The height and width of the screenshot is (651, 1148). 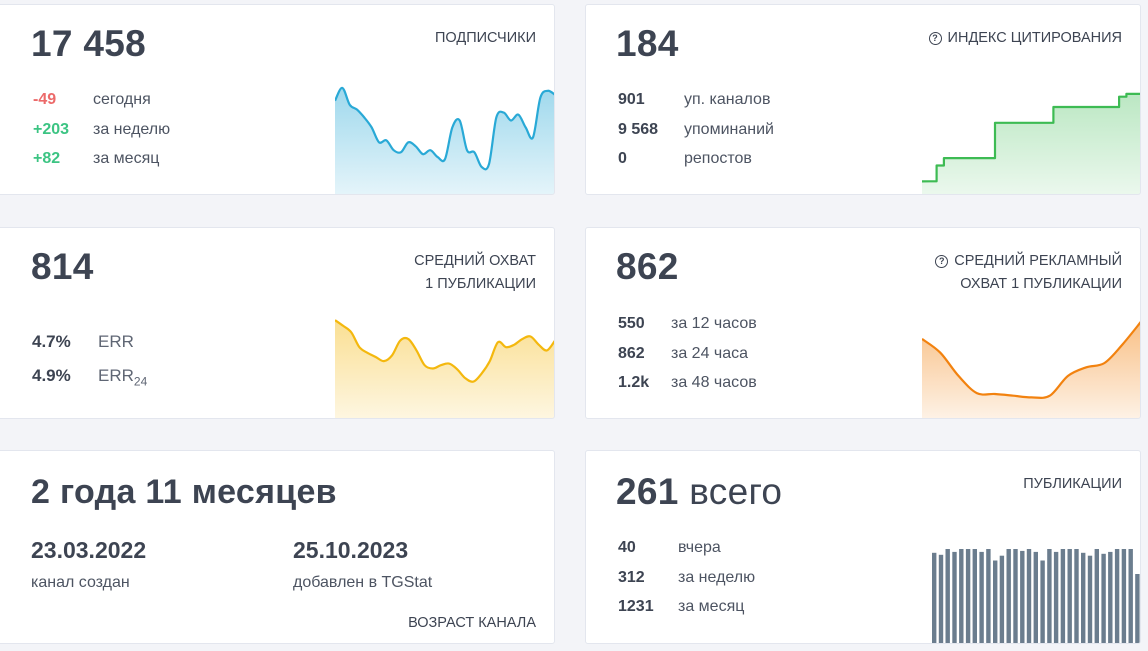 I want to click on stat-channels-label: уп. каналов, so click(x=727, y=99).